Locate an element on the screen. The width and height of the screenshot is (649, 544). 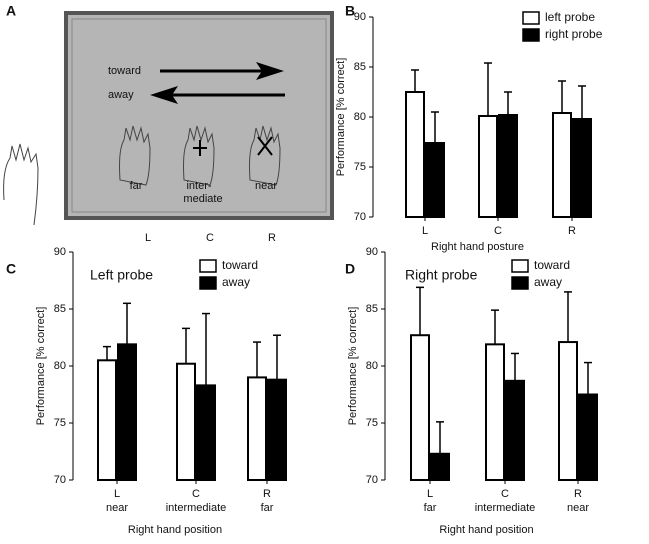
hand-label: near is located at coordinates (266, 186).